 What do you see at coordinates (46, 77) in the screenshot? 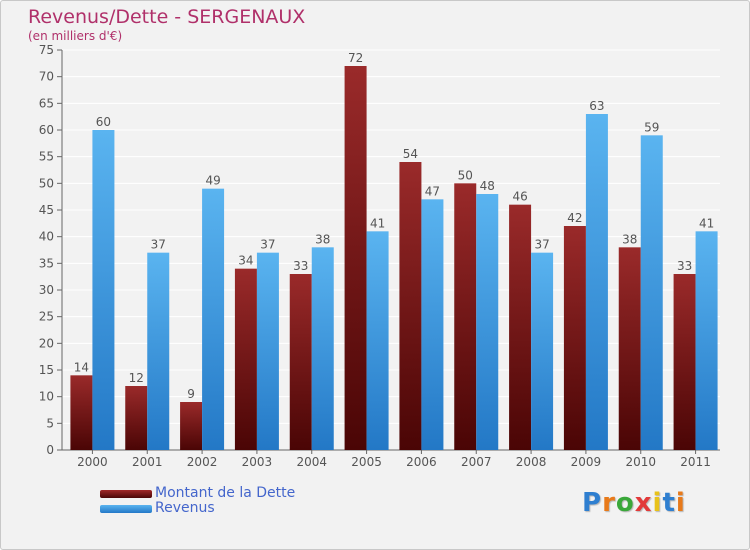
I see `y-tick-label: 70` at bounding box center [46, 77].